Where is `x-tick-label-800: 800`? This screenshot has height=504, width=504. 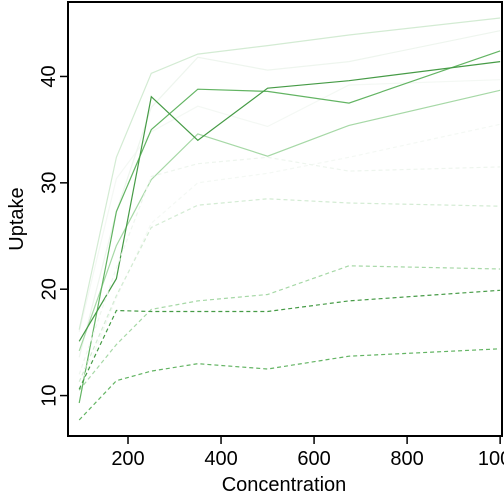
x-tick-label-800: 800 is located at coordinates (406, 459).